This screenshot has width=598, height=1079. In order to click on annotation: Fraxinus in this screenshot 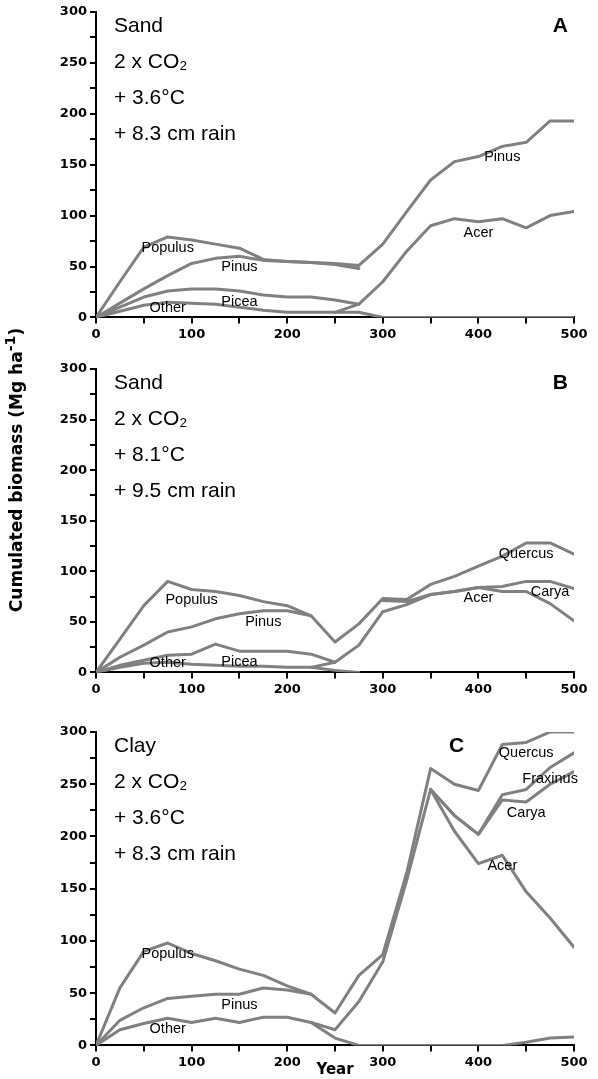, I will do `click(550, 777)`.